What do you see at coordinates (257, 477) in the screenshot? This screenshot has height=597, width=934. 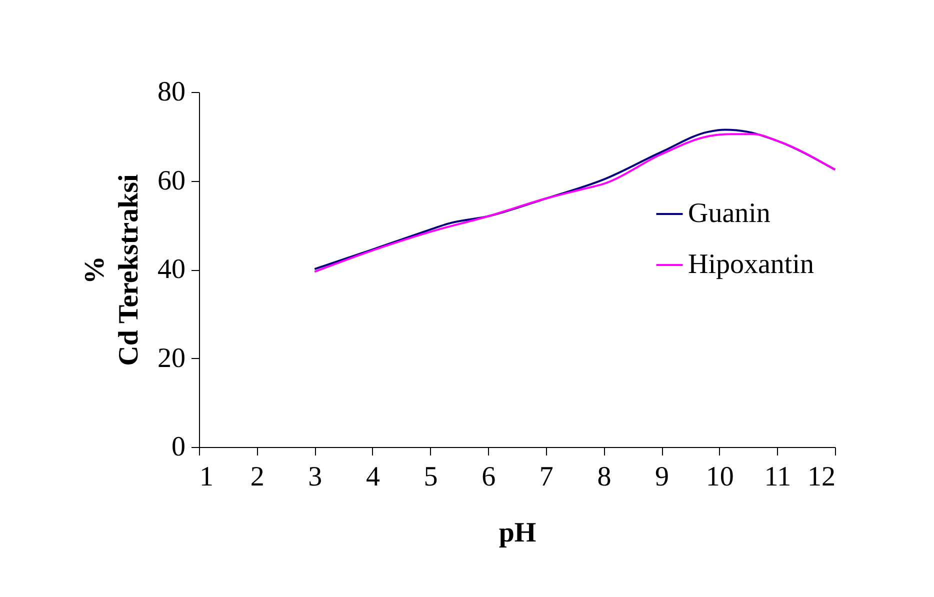 I see `x-tick-label: 2` at bounding box center [257, 477].